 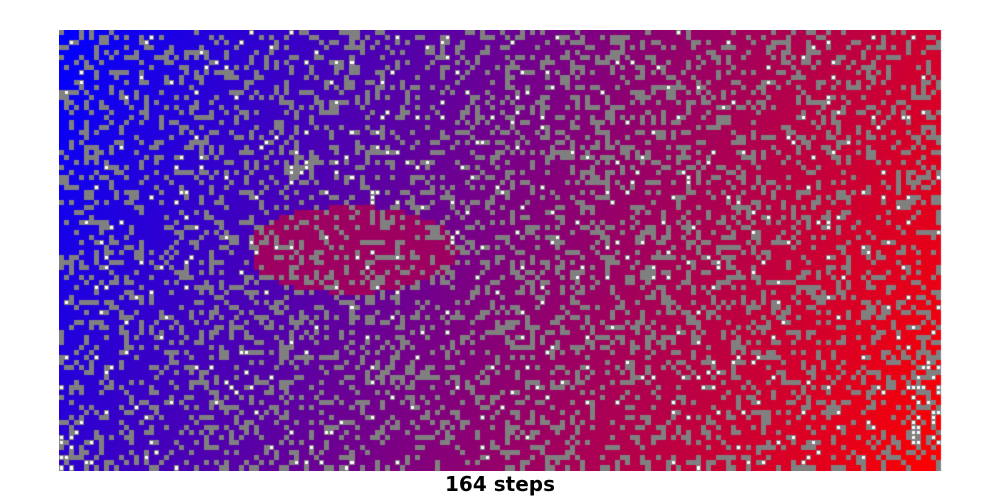 I want to click on step-count-caption: 164 steps, so click(x=500, y=484).